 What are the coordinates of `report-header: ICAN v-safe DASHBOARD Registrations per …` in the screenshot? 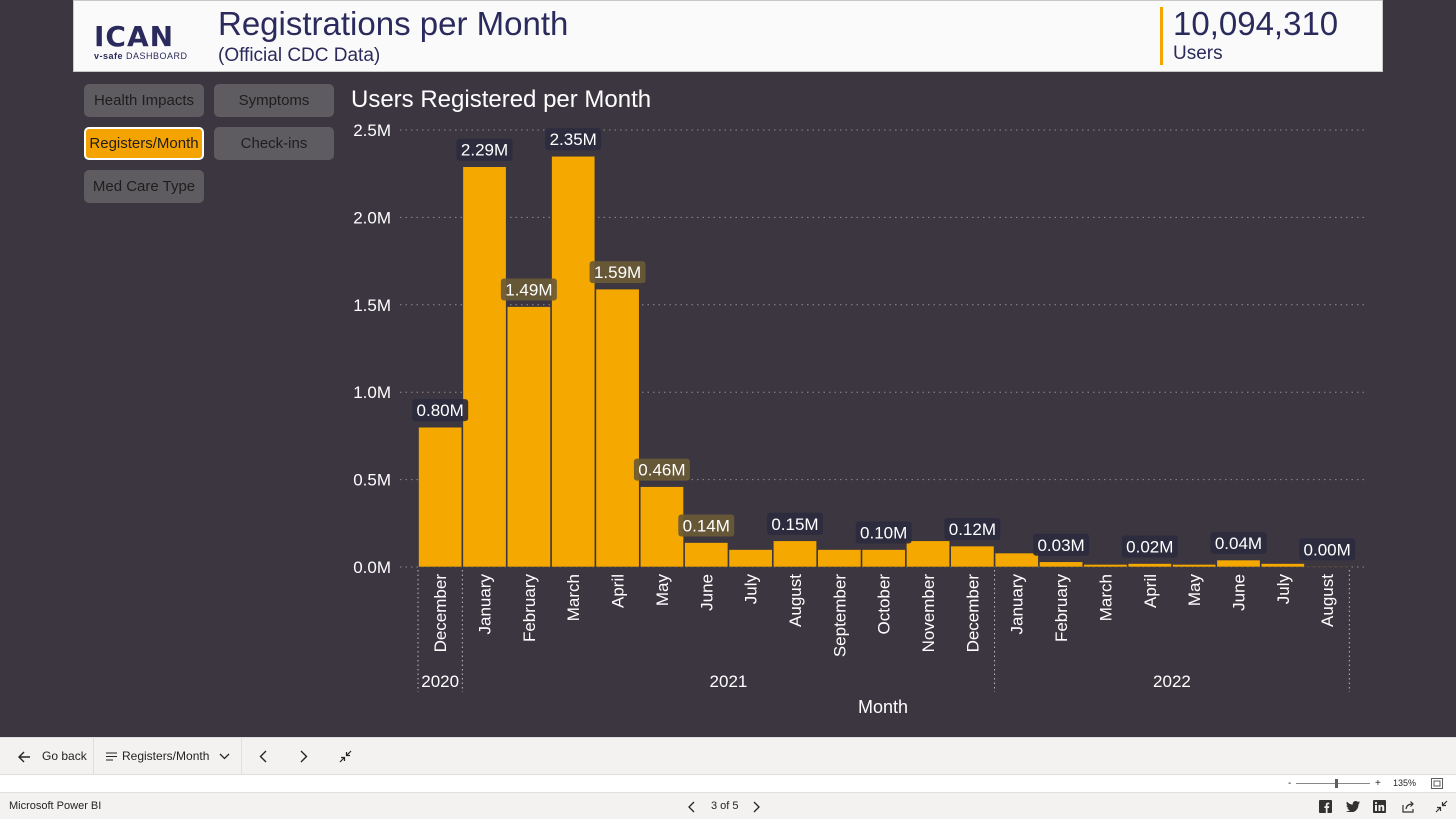 It's located at (728, 36).